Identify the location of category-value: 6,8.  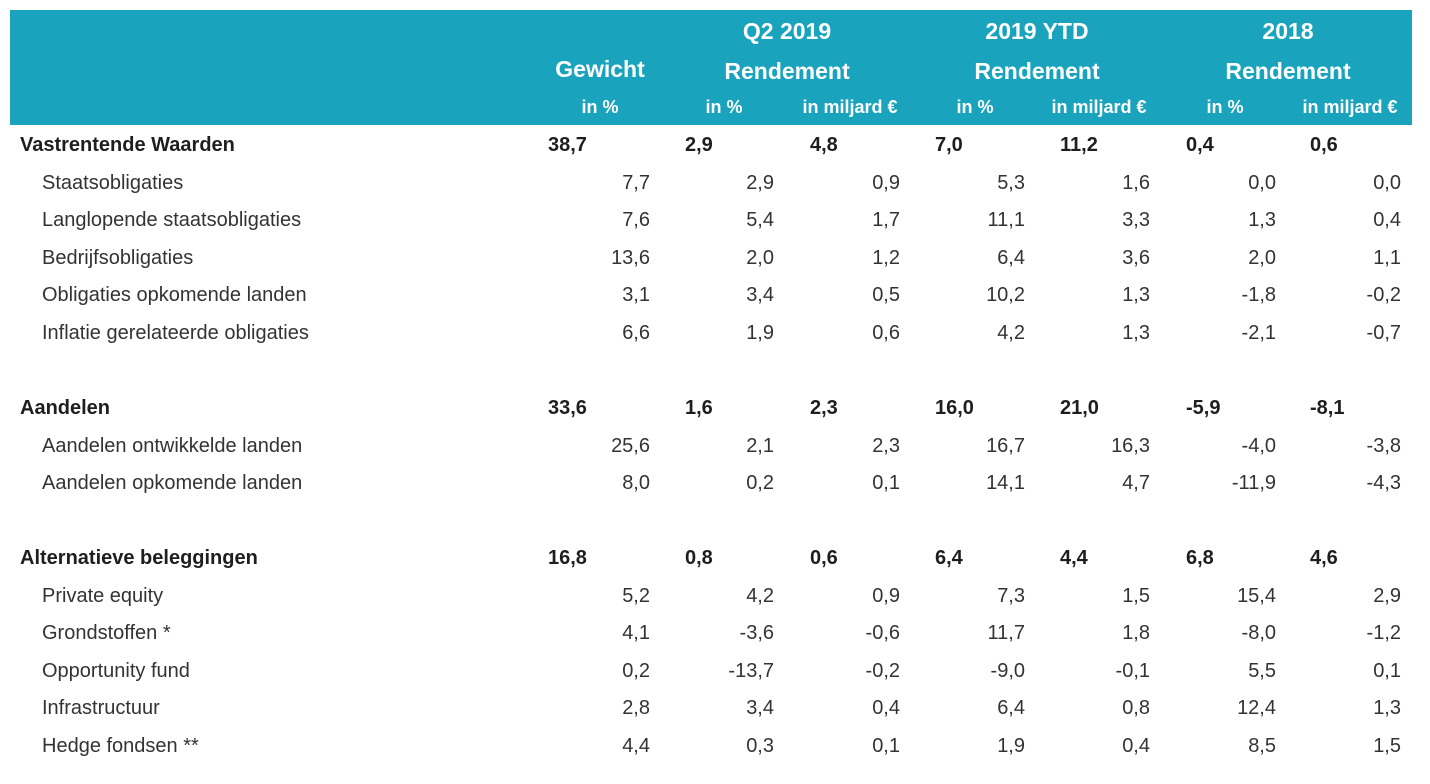
(1200, 558).